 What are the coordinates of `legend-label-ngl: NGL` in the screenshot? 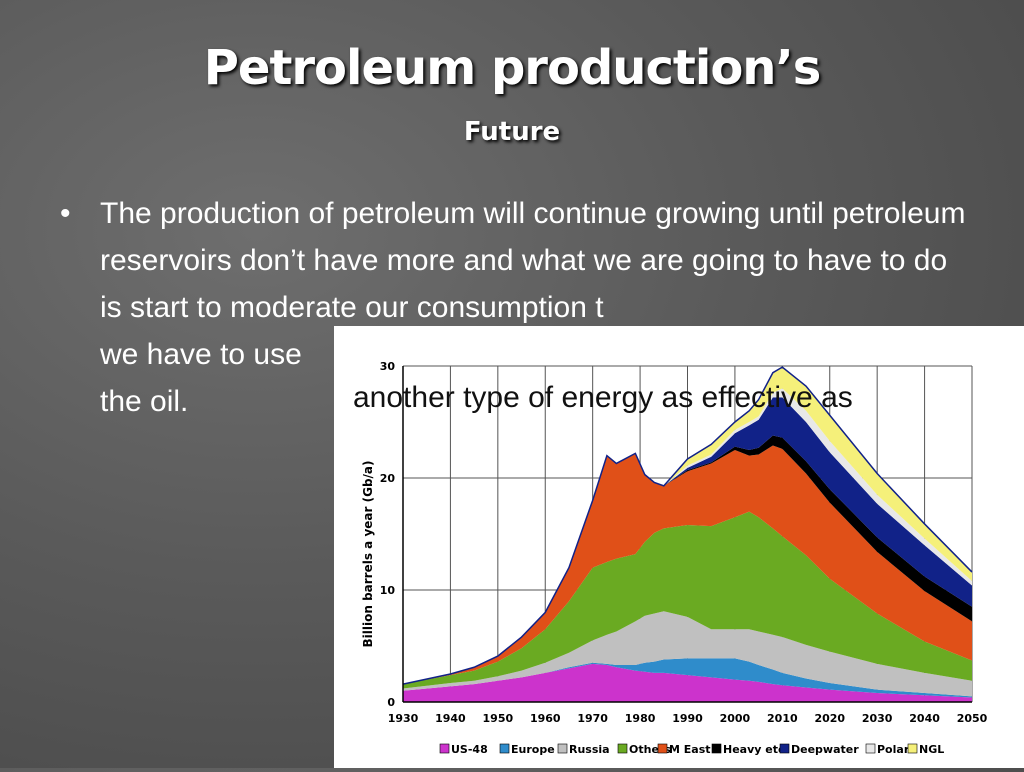 It's located at (931, 749).